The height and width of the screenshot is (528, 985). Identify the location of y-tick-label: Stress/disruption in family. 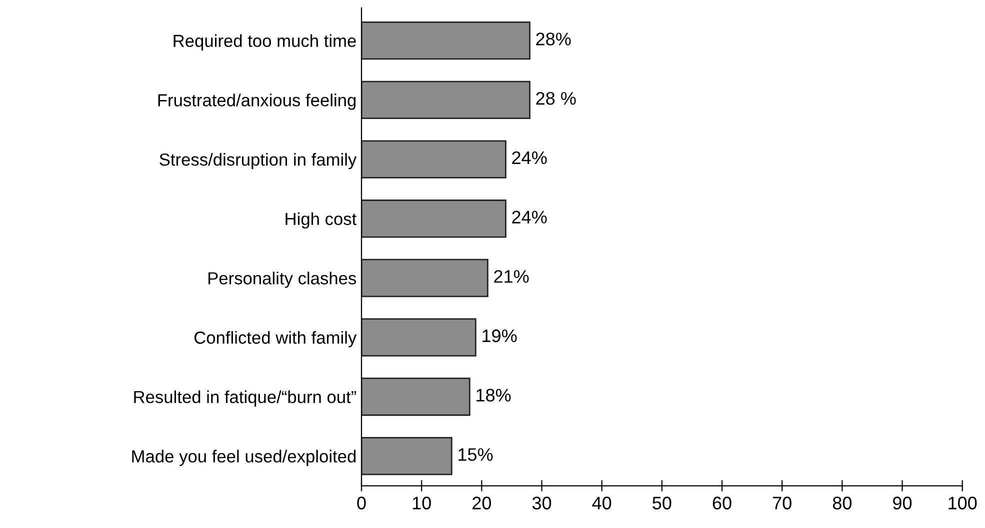
(258, 161).